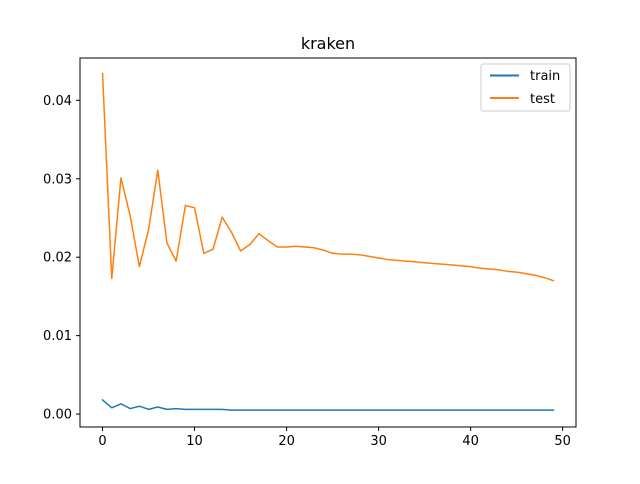 This screenshot has height=484, width=640. I want to click on chart-title: kraken, so click(328, 43).